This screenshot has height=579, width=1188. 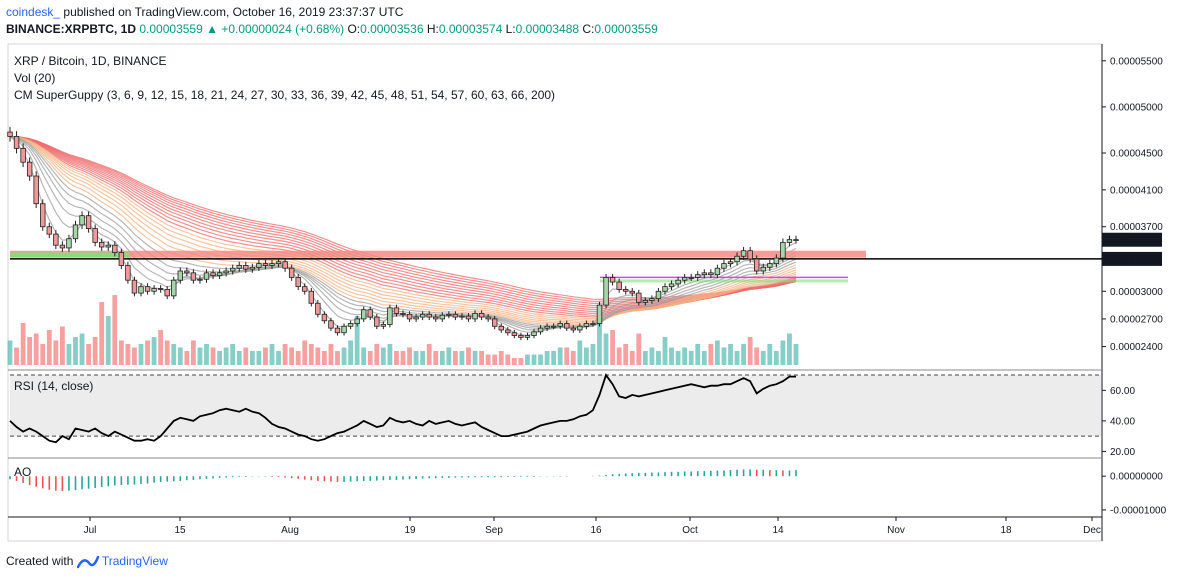 What do you see at coordinates (354, 29) in the screenshot?
I see `open-label: O:` at bounding box center [354, 29].